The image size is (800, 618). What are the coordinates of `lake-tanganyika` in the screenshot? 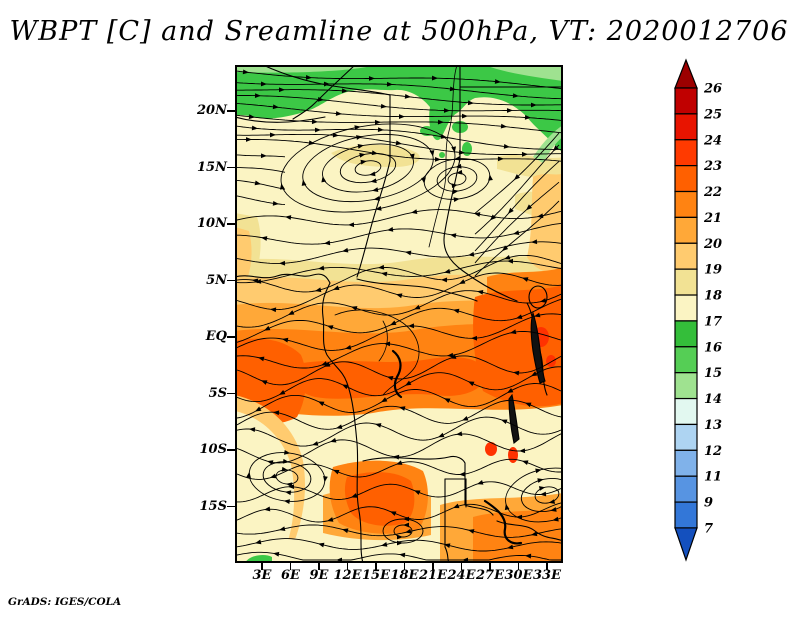 It's located at (538, 347).